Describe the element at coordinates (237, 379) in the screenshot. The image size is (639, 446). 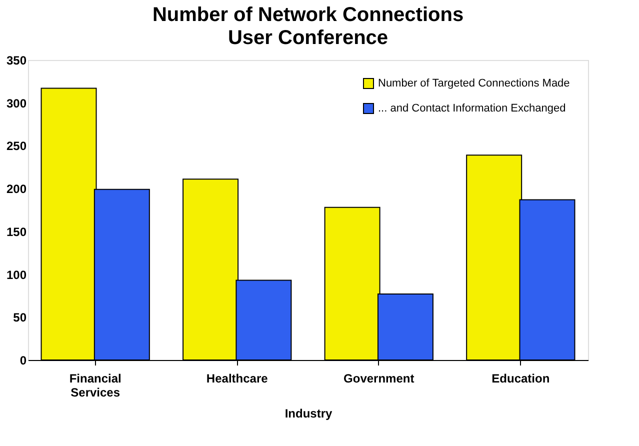
I see `x-tick-label: Healthcare` at that location.